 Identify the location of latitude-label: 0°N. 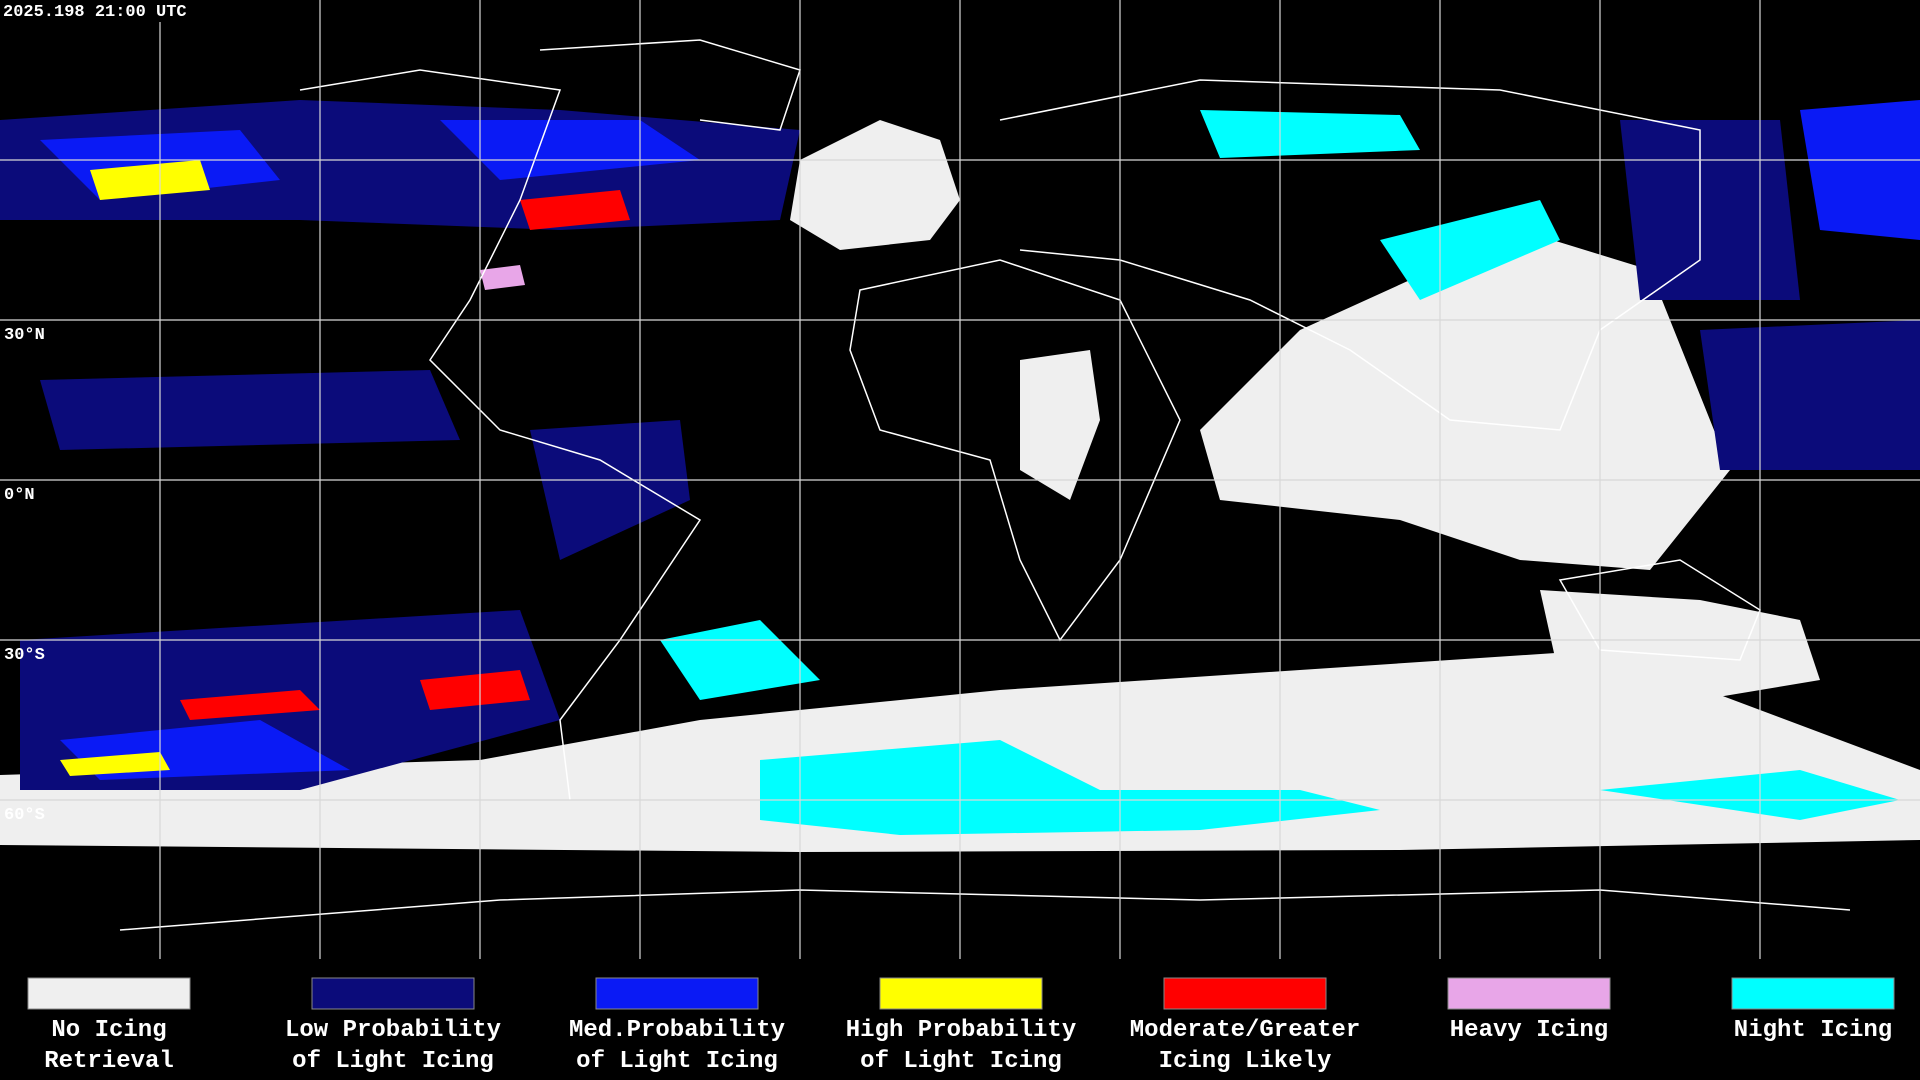
(19, 495).